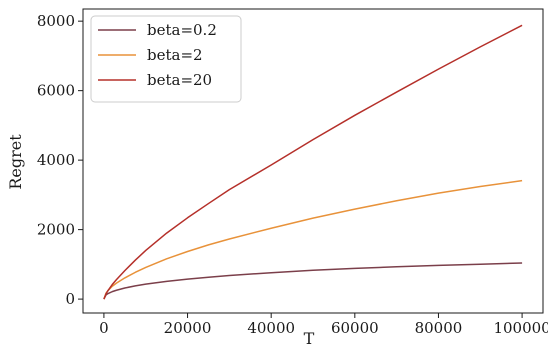  Describe the element at coordinates (520, 328) in the screenshot. I see `x-tick-label: 100000` at that location.